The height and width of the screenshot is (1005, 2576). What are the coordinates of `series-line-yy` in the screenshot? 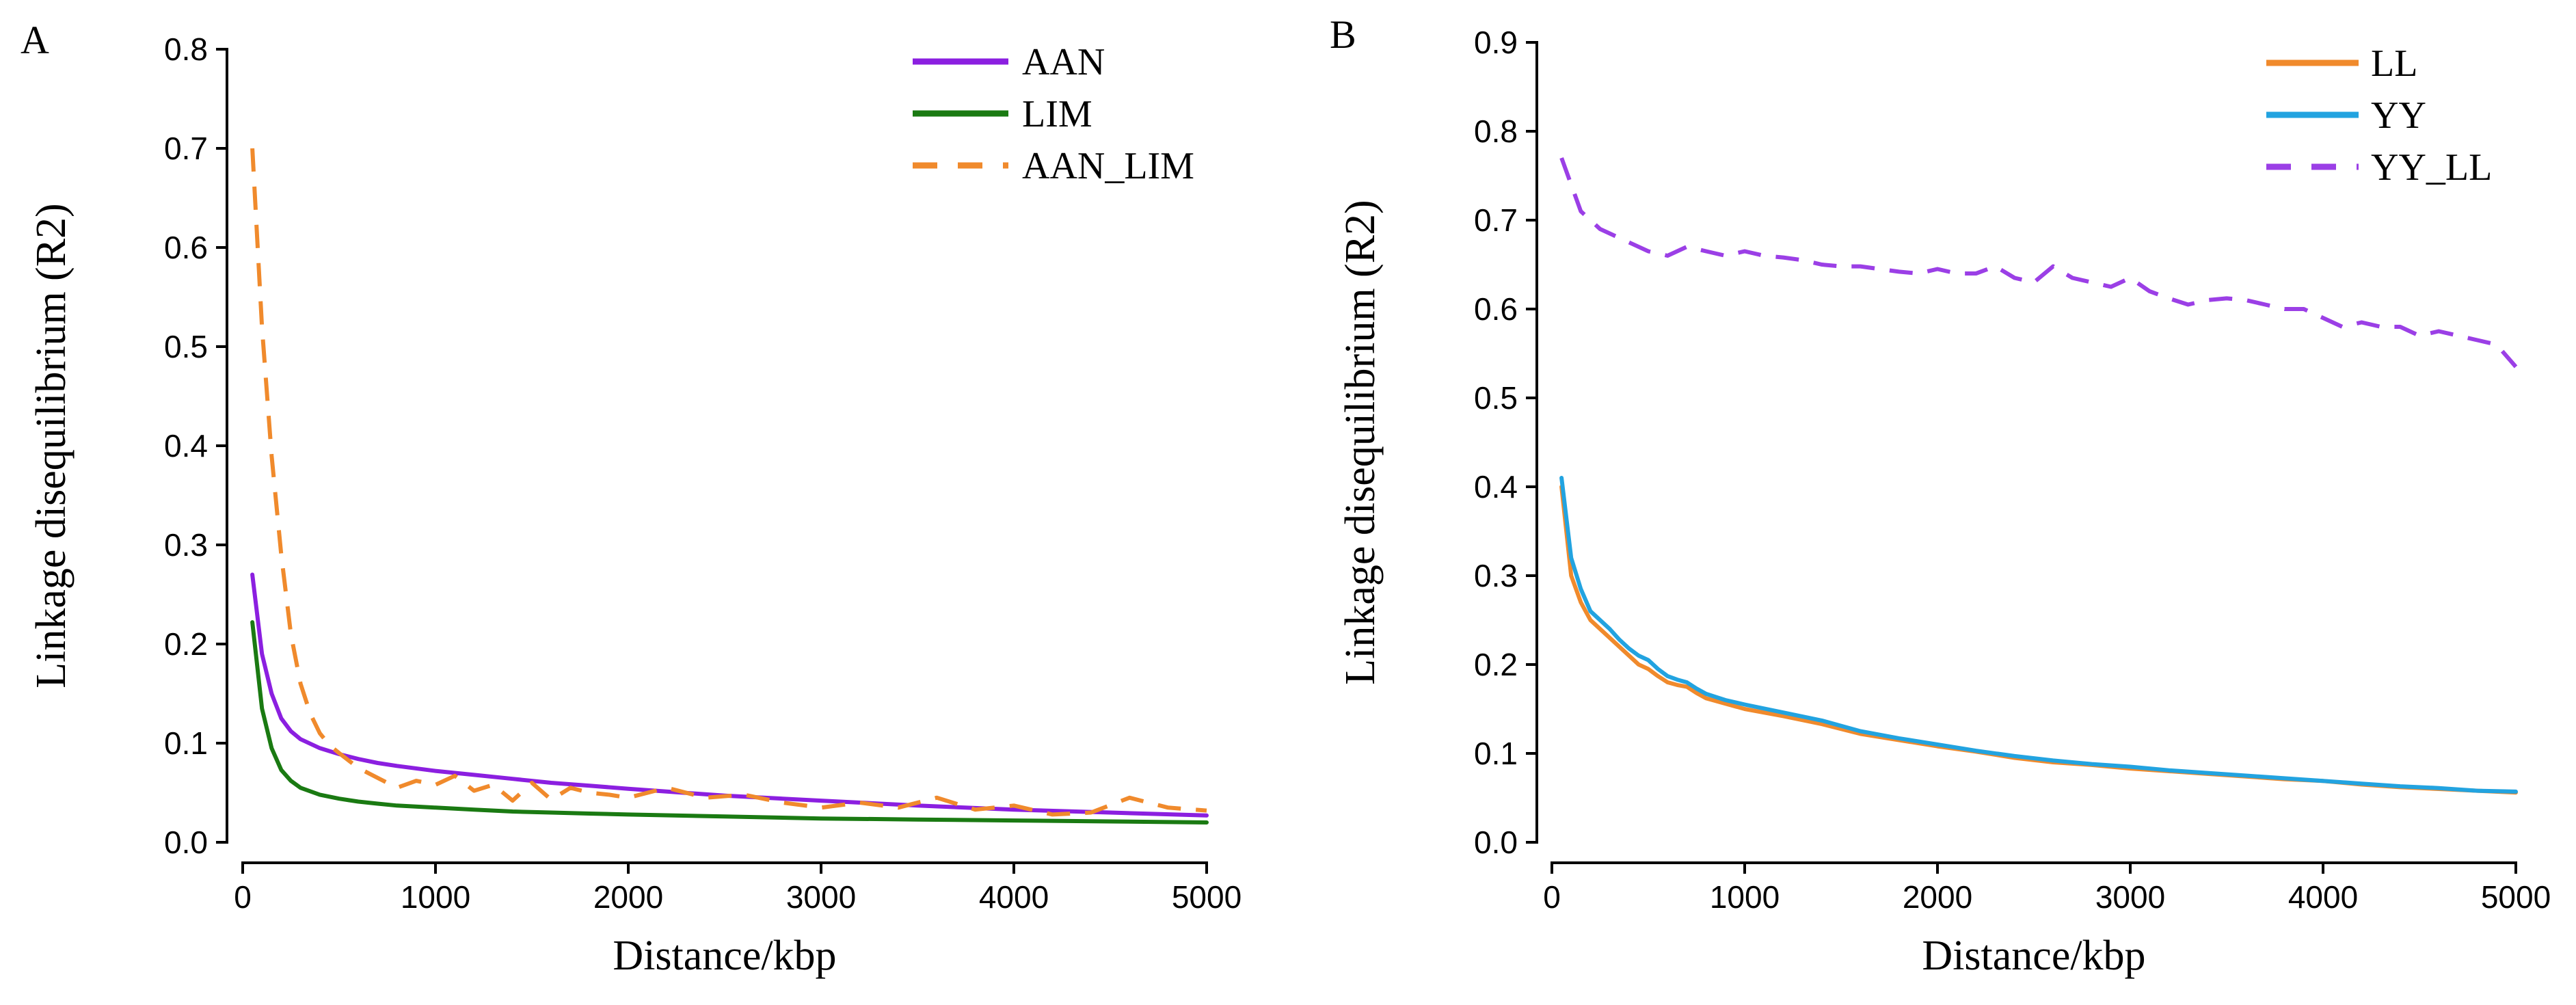 It's located at (2038, 635).